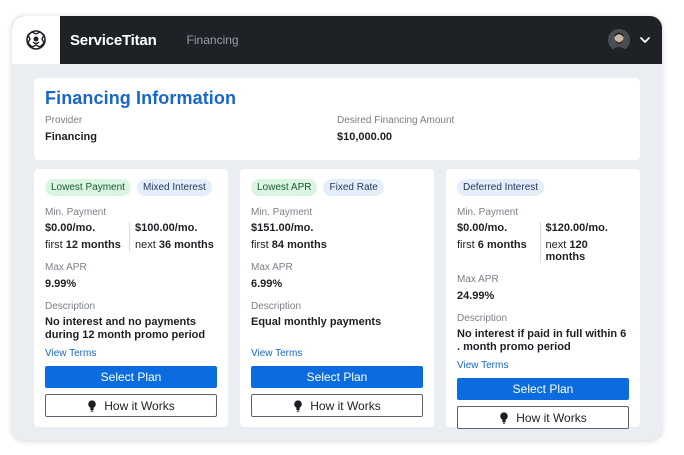 This screenshot has height=455, width=684. I want to click on payment-phase-2: $100.00/mo. next 36 months, so click(172, 236).